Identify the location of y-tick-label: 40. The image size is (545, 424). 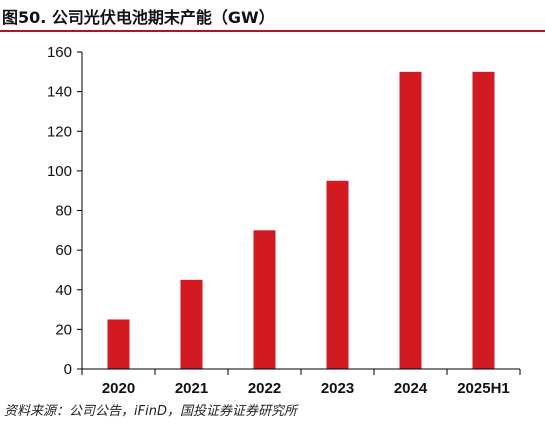
(63, 290).